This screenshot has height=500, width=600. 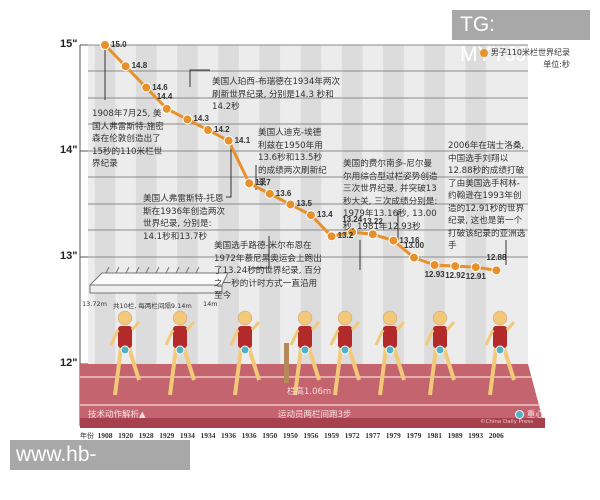 I want to click on x-tick: 1989, so click(x=455, y=435).